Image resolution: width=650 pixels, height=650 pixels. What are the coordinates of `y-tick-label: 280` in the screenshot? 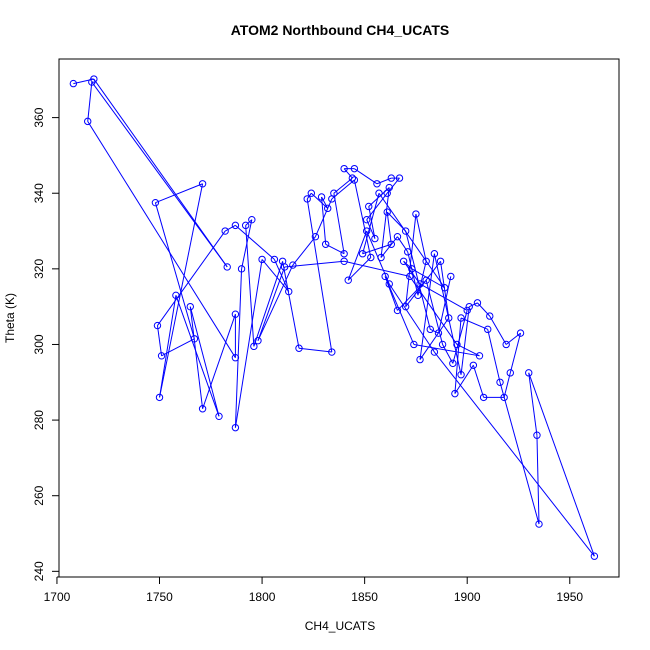 It's located at (39, 420).